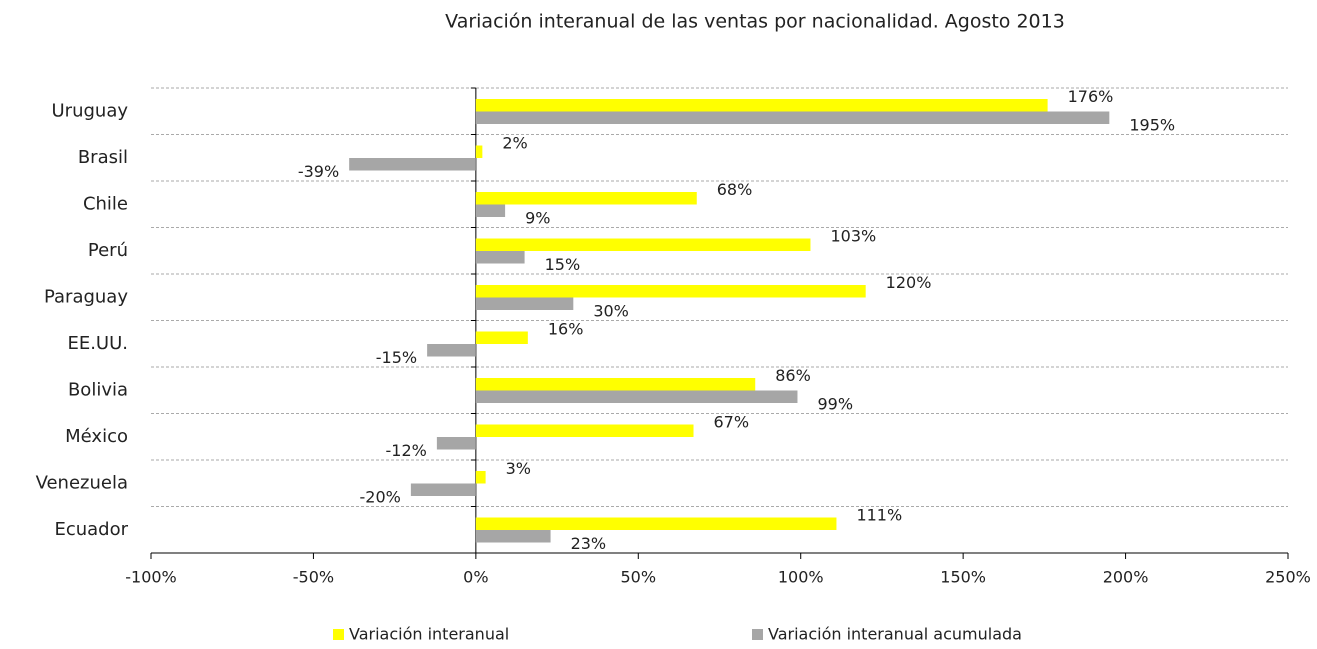 Image resolution: width=1317 pixels, height=649 pixels. Describe the element at coordinates (963, 577) in the screenshot. I see `x-tick-label: 150%` at that location.